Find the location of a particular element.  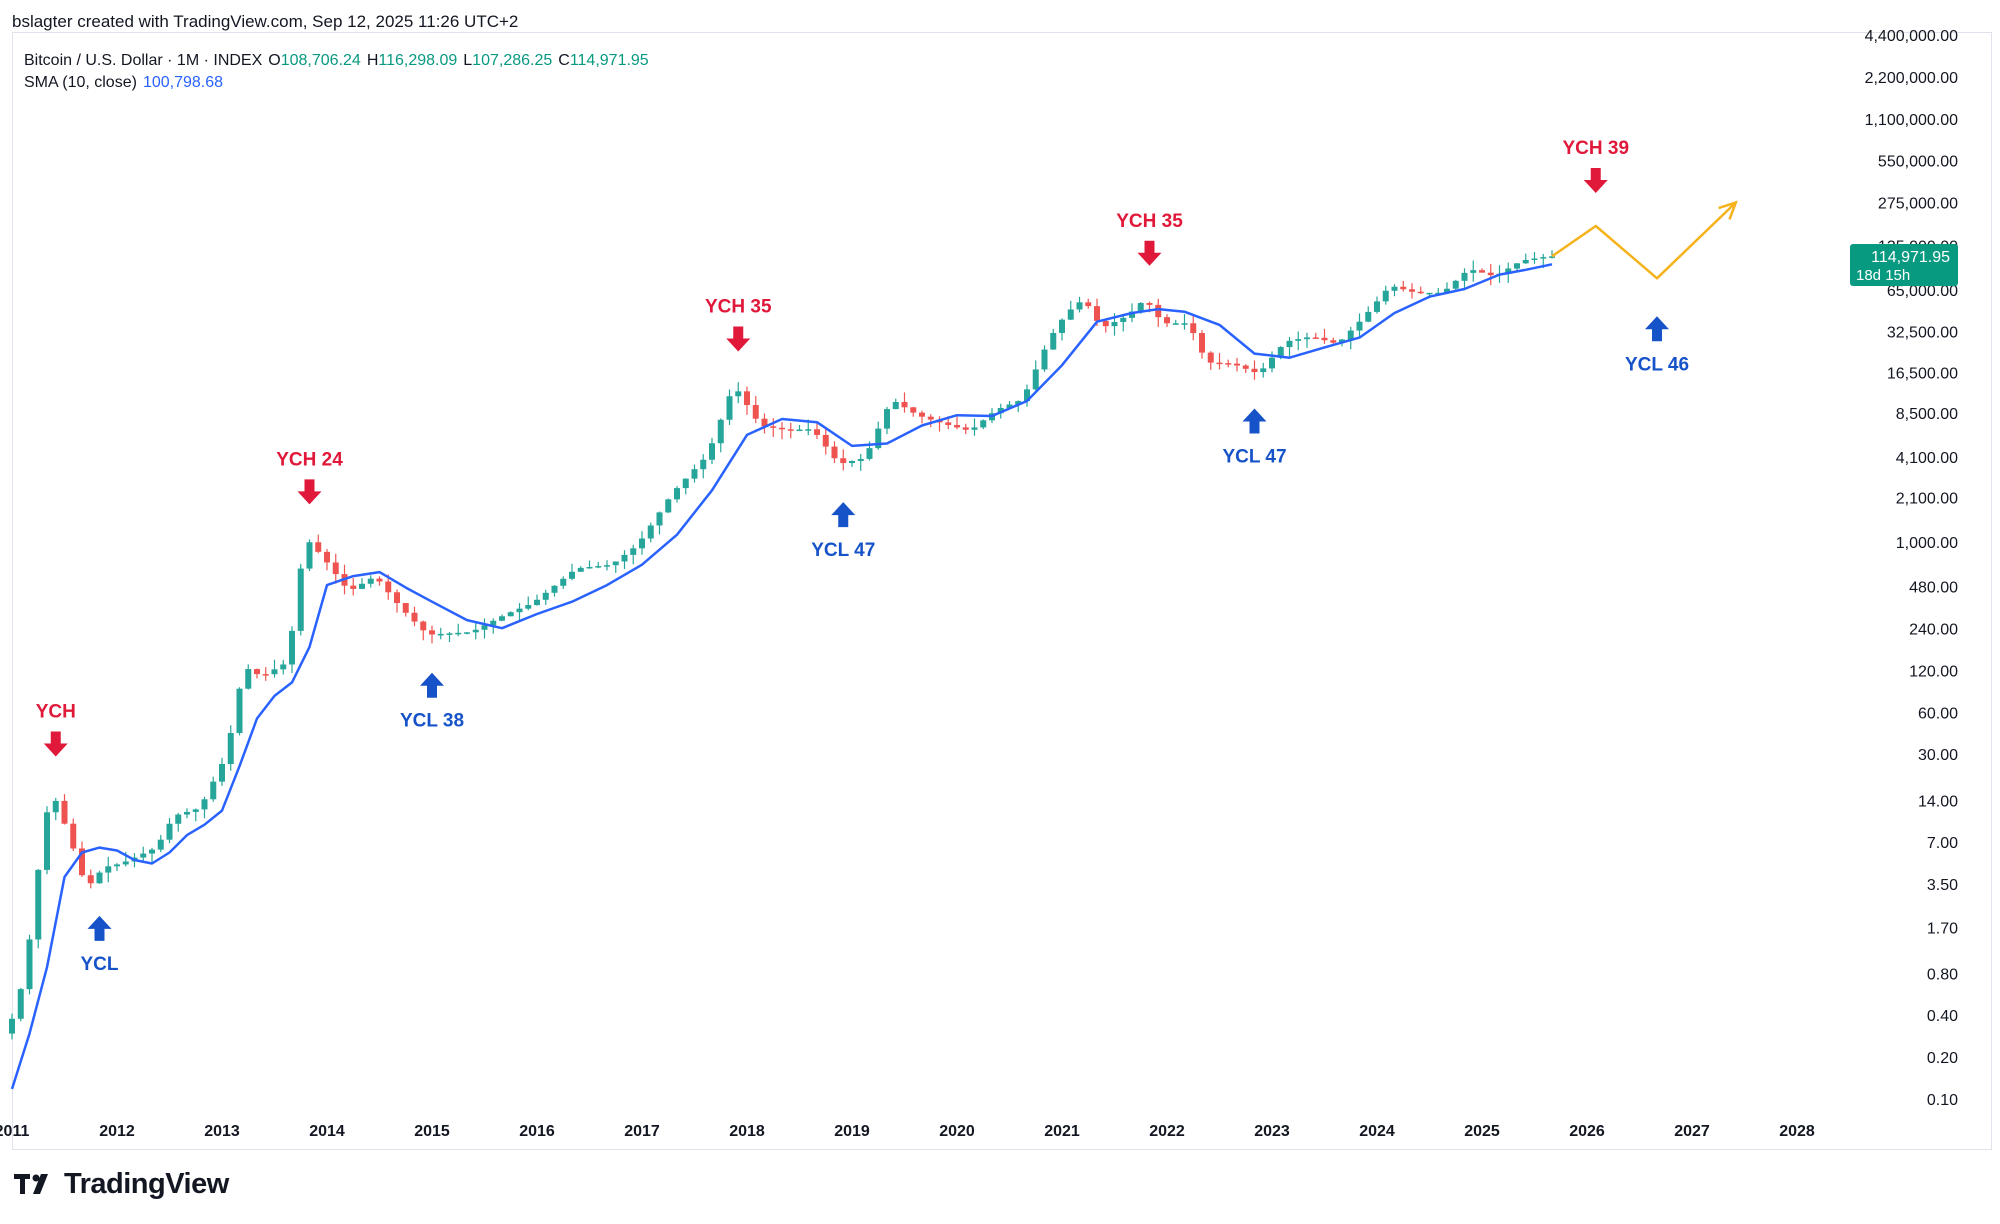

legend-sma-row: SMA (10, close) 100,798.68 is located at coordinates (336, 83).